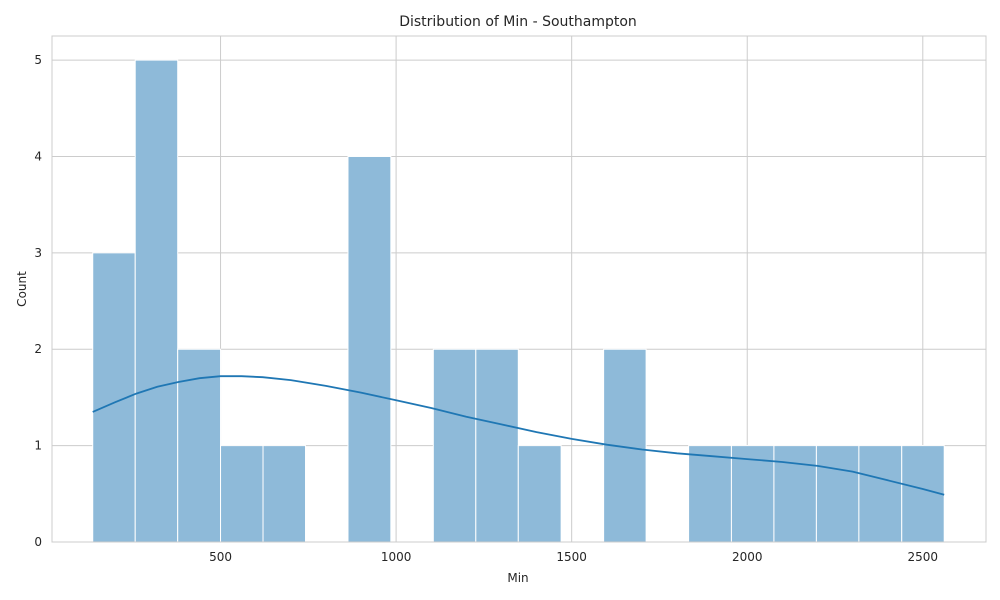 Image resolution: width=1000 pixels, height=600 pixels. I want to click on y-tick-label: 2, so click(38, 349).